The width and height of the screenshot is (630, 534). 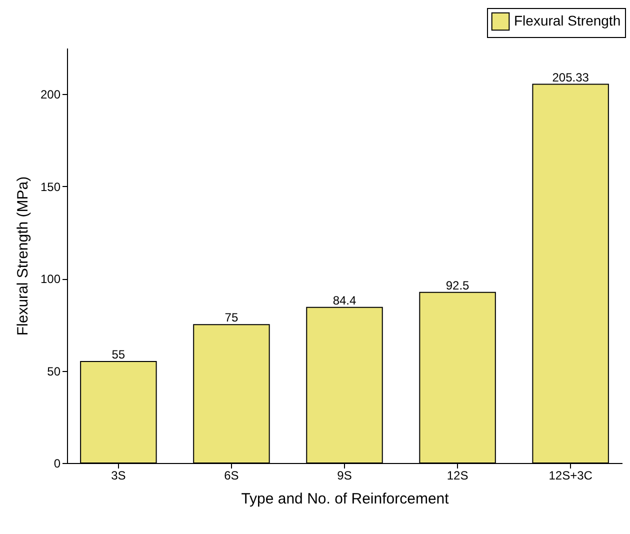 What do you see at coordinates (23, 256) in the screenshot?
I see `y-axis-title: Flexural Strength (MPa)` at bounding box center [23, 256].